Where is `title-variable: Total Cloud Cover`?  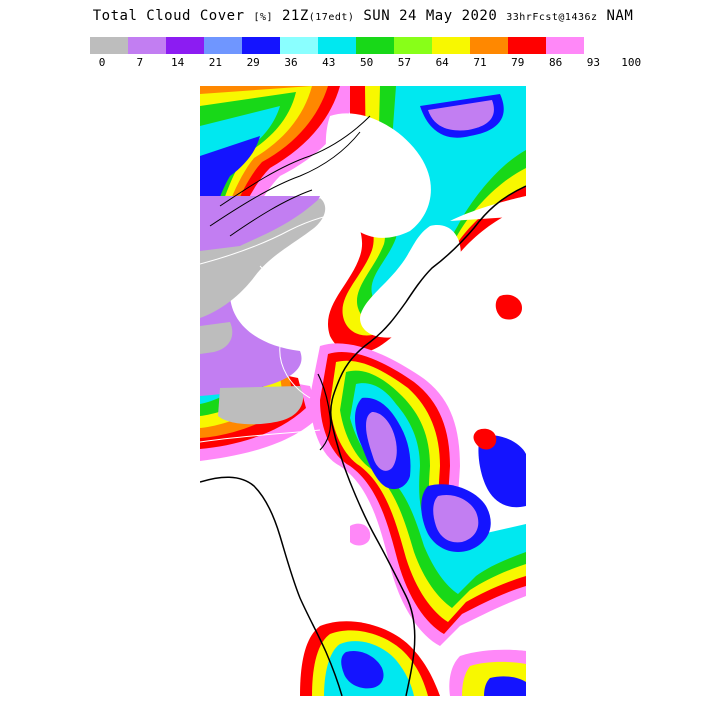 title-variable: Total Cloud Cover is located at coordinates (168, 16).